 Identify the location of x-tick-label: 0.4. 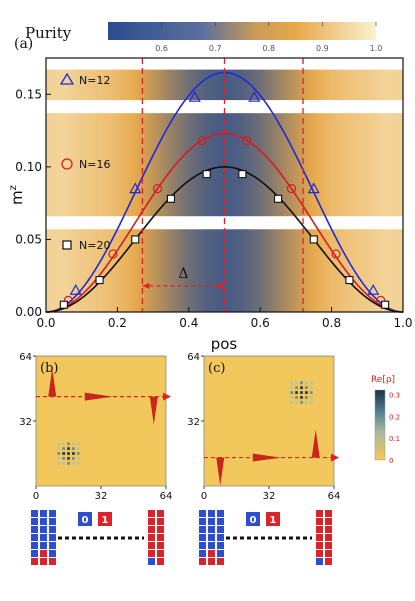
(188, 323).